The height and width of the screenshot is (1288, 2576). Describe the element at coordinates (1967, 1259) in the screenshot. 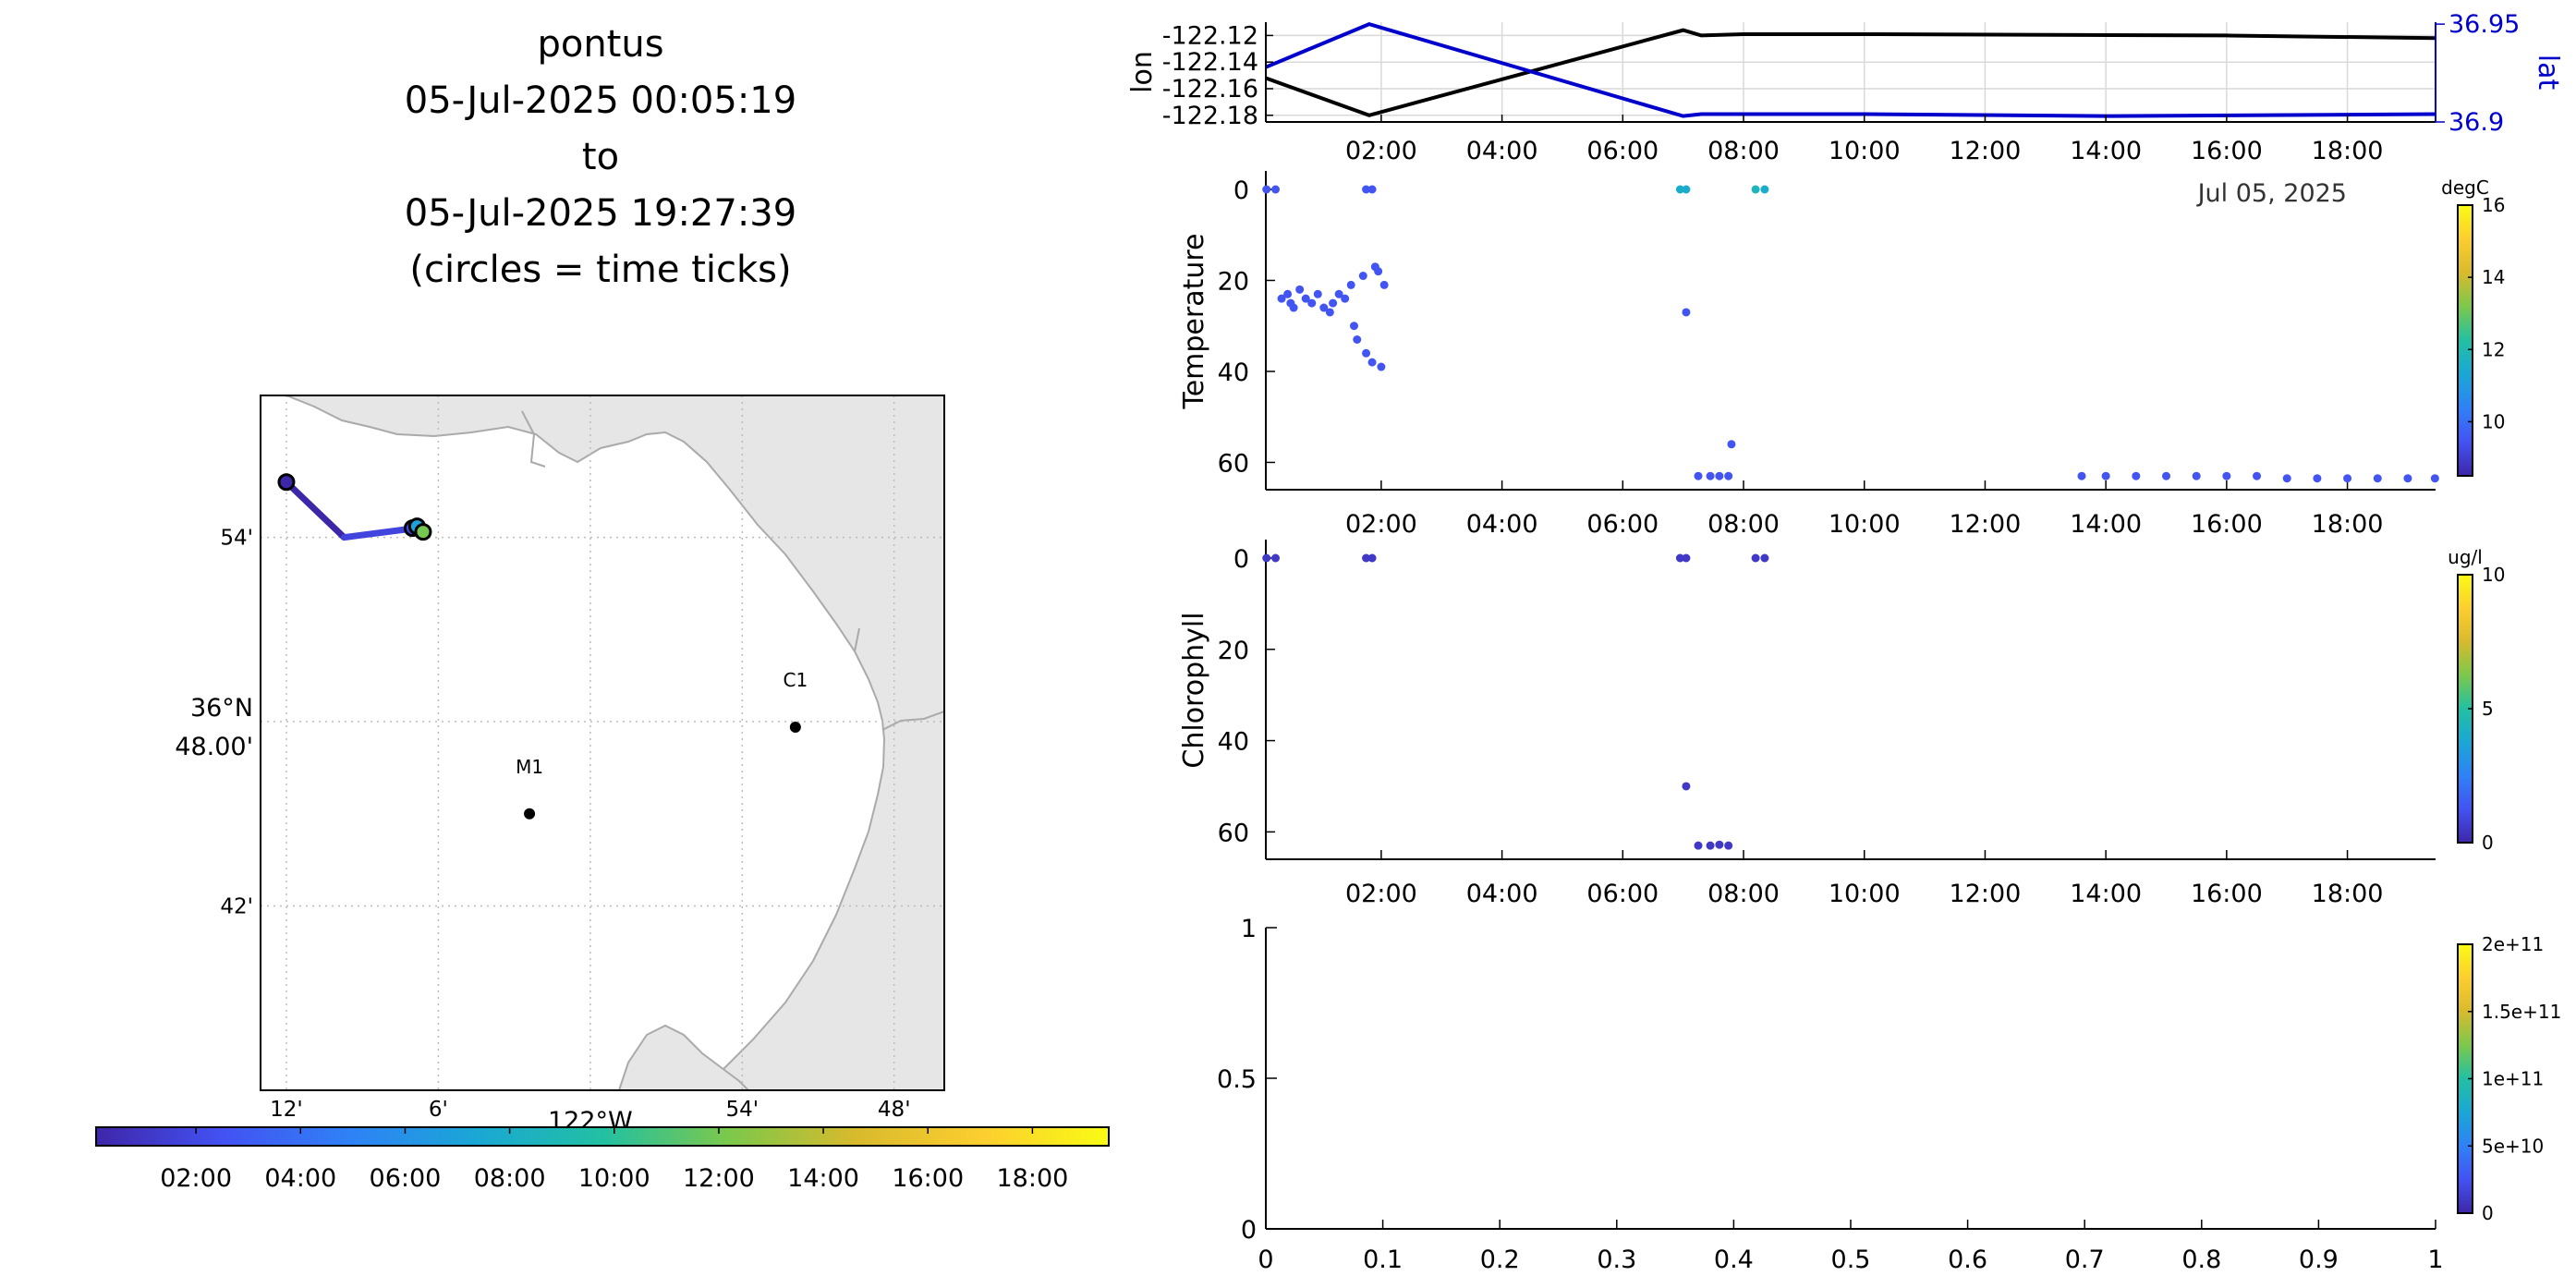

I see `empty-x-tick-label: 0.6` at that location.